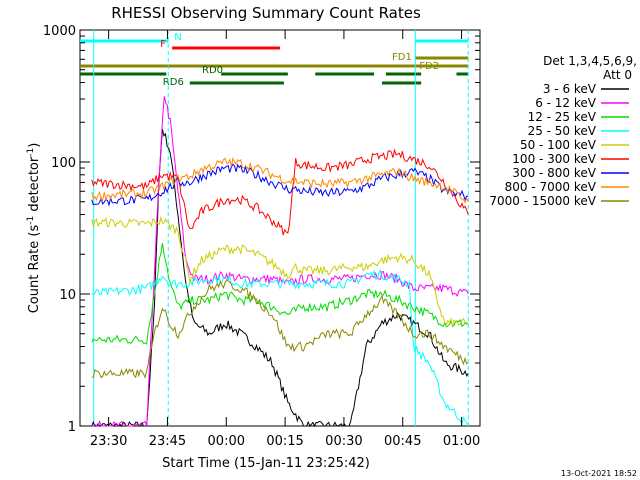 Image resolution: width=640 pixels, height=480 pixels. I want to click on y-tick-label: 1, so click(72, 427).